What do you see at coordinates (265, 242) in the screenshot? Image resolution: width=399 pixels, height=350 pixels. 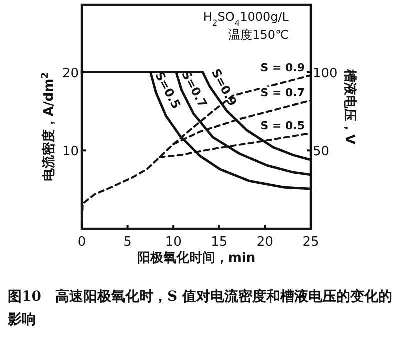 I see `x-tick-label: 20` at bounding box center [265, 242].